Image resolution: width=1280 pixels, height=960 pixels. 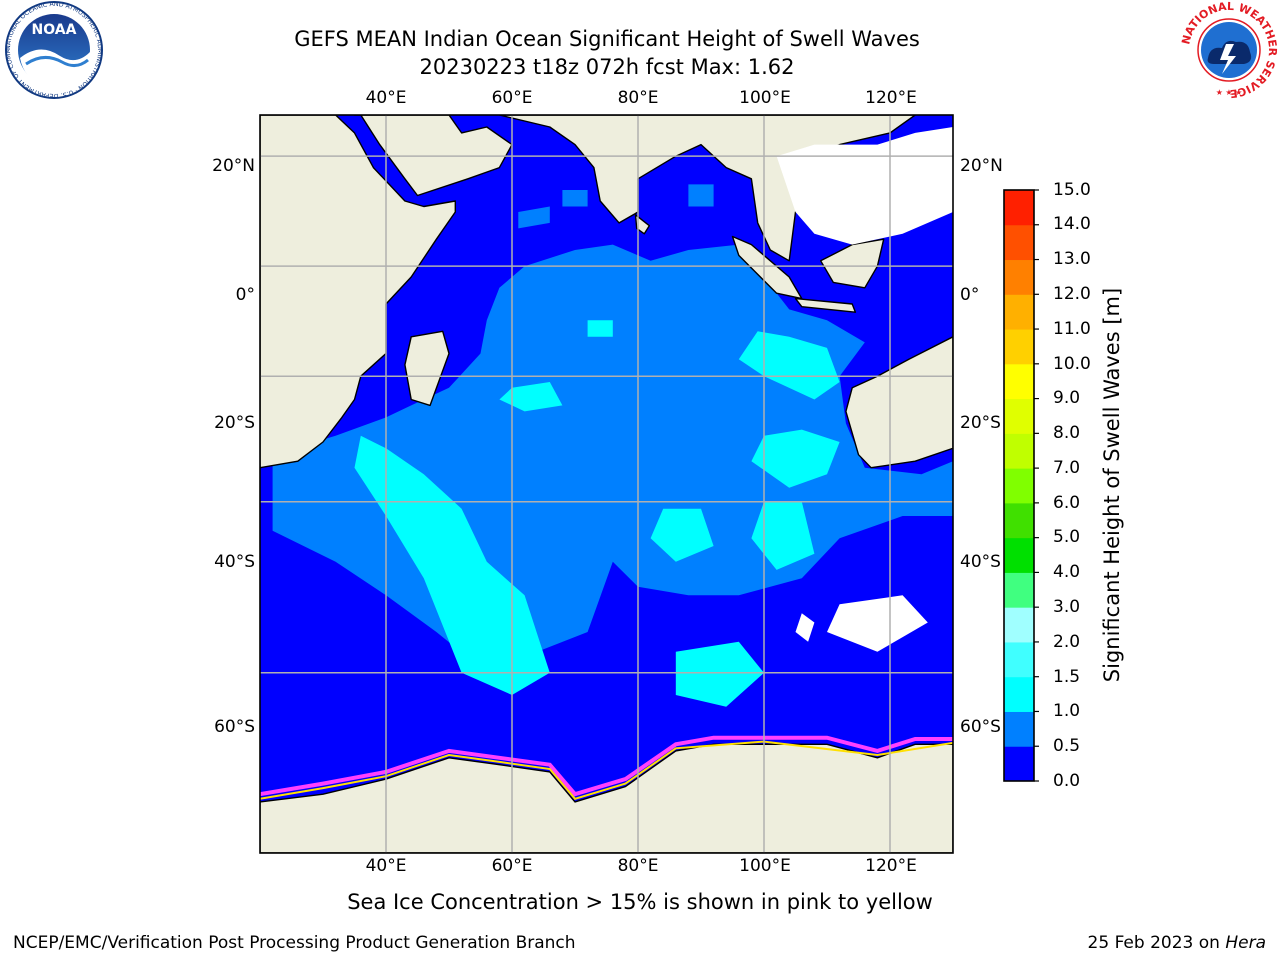 What do you see at coordinates (891, 98) in the screenshot?
I see `lon-tick-top: 120°E` at bounding box center [891, 98].